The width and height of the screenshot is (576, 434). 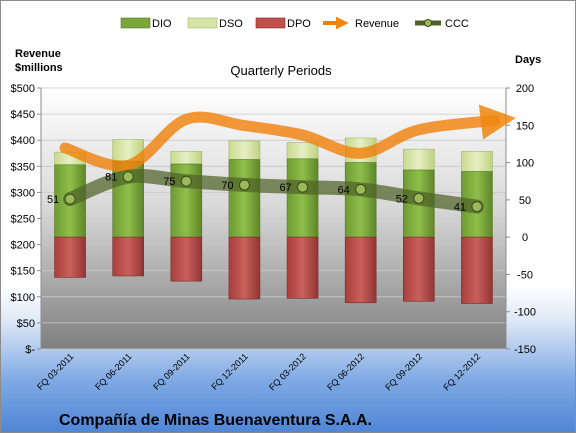 What do you see at coordinates (525, 126) in the screenshot?
I see `right-tick-label: 150` at bounding box center [525, 126].